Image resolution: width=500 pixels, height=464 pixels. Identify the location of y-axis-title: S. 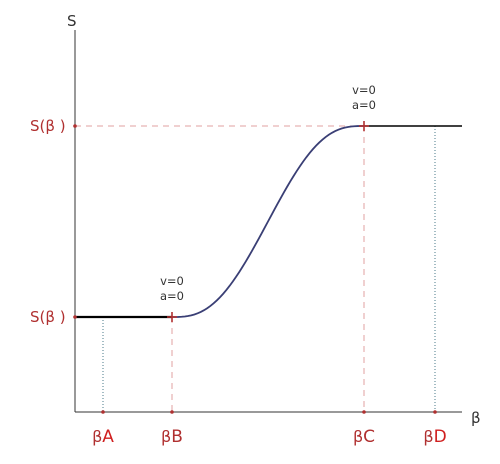
(72, 21).